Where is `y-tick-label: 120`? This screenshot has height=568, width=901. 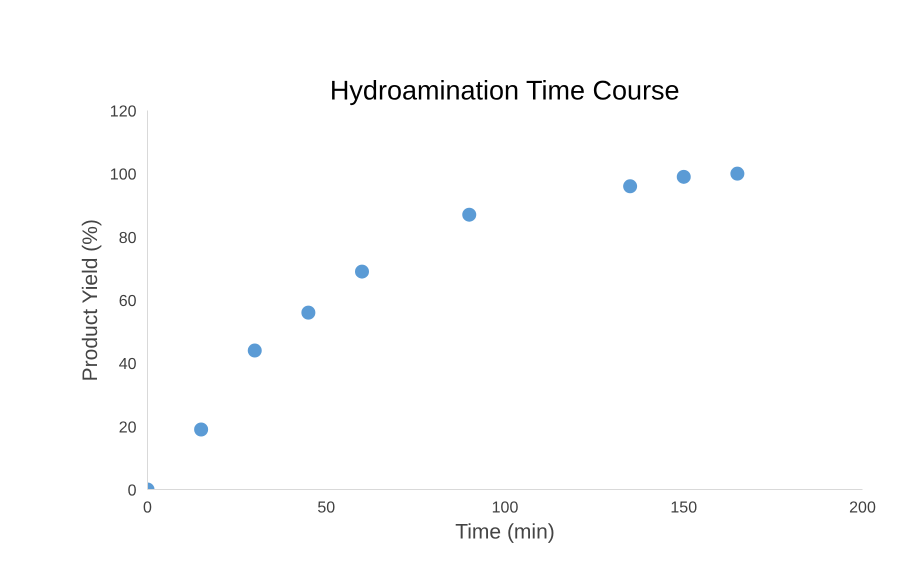
y-tick-label: 120 is located at coordinates (123, 112).